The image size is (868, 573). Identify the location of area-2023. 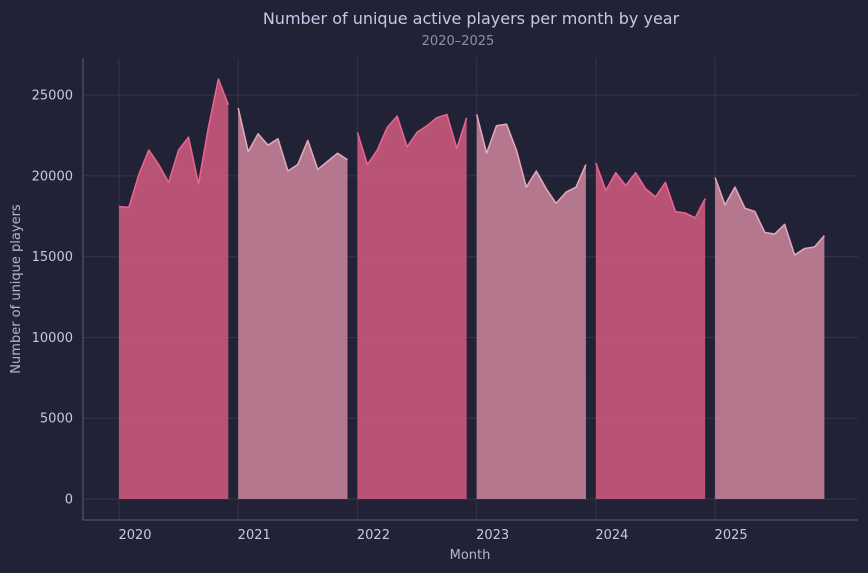
(531, 306).